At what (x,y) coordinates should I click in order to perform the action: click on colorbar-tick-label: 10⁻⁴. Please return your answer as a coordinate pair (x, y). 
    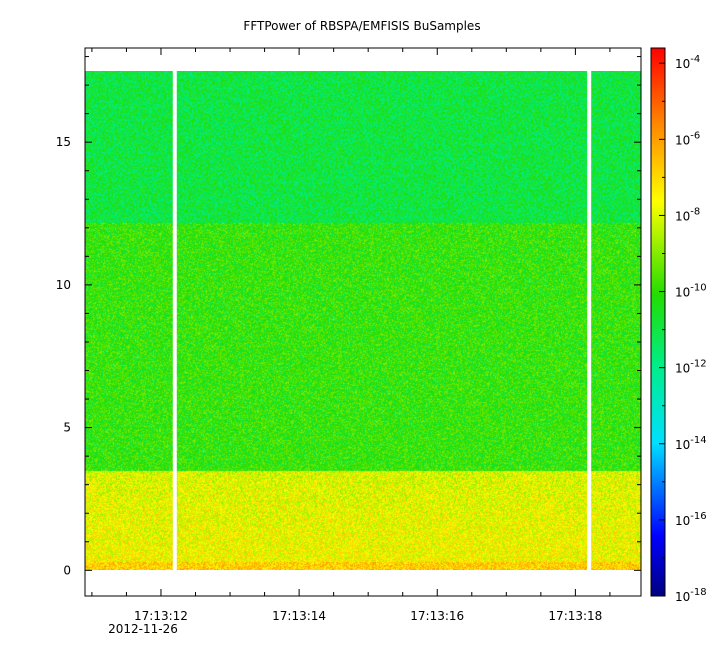
    Looking at the image, I should click on (687, 62).